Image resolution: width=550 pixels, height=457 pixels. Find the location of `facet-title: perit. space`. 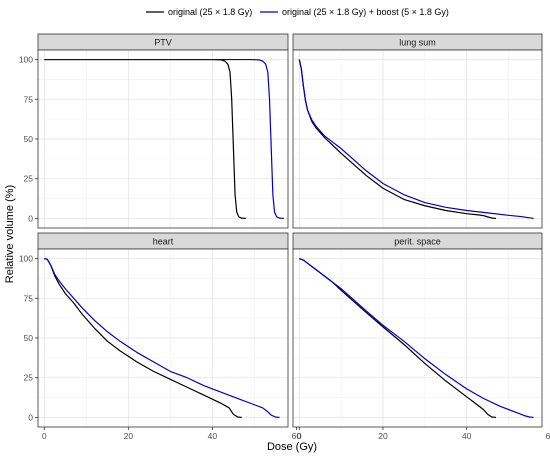

facet-title: perit. space is located at coordinates (417, 242).